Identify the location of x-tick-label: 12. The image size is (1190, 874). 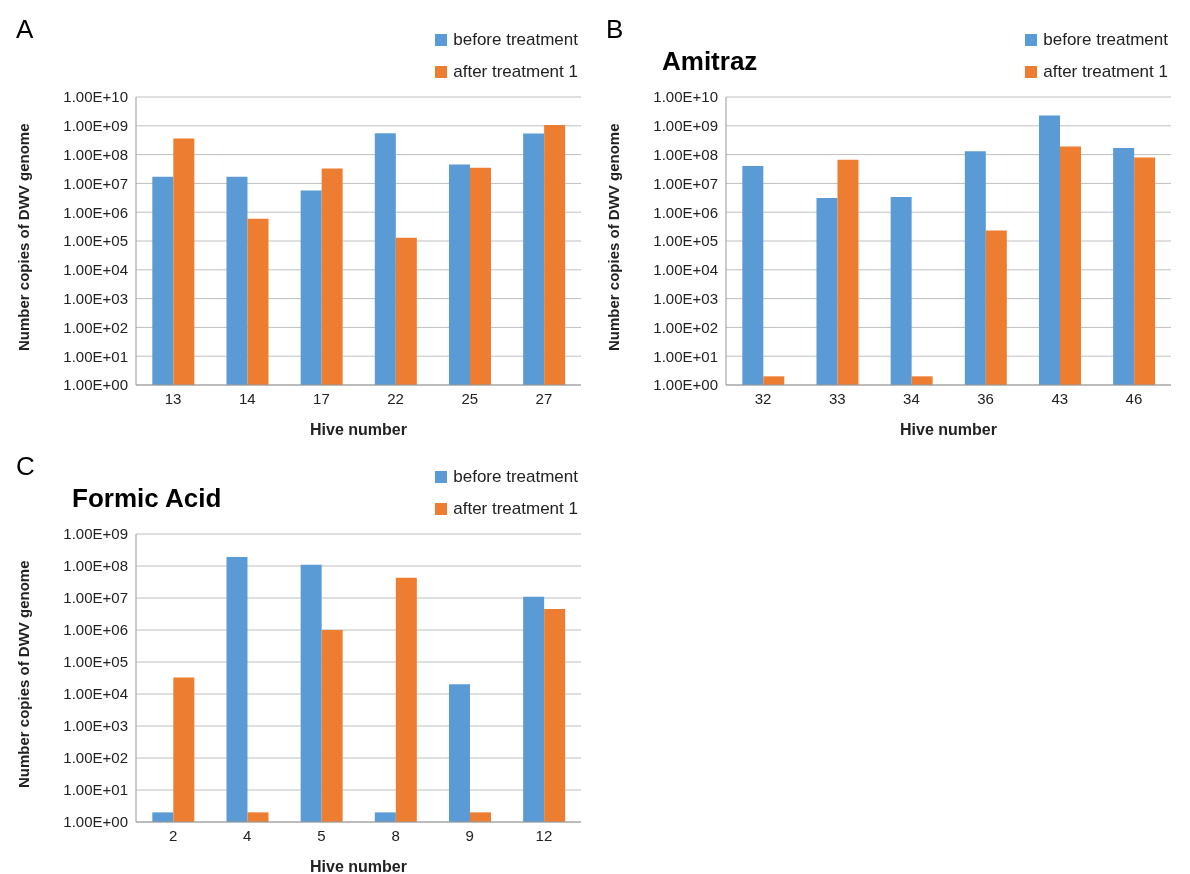
(544, 835).